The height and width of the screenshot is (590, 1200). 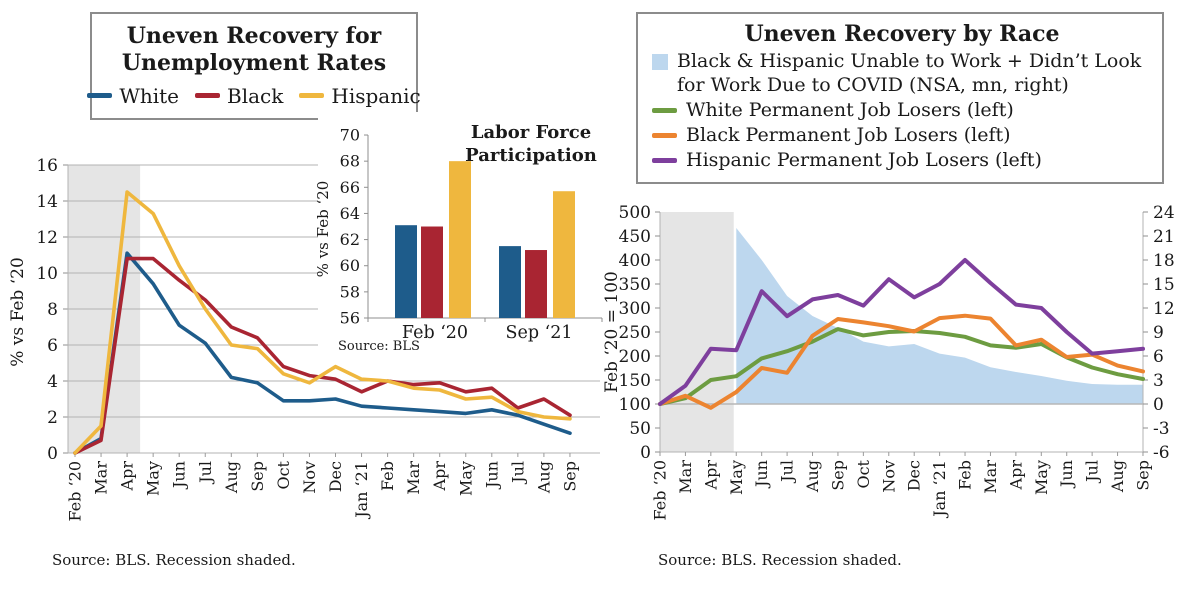 I want to click on left-y-tick-label: 0, so click(x=645, y=453).